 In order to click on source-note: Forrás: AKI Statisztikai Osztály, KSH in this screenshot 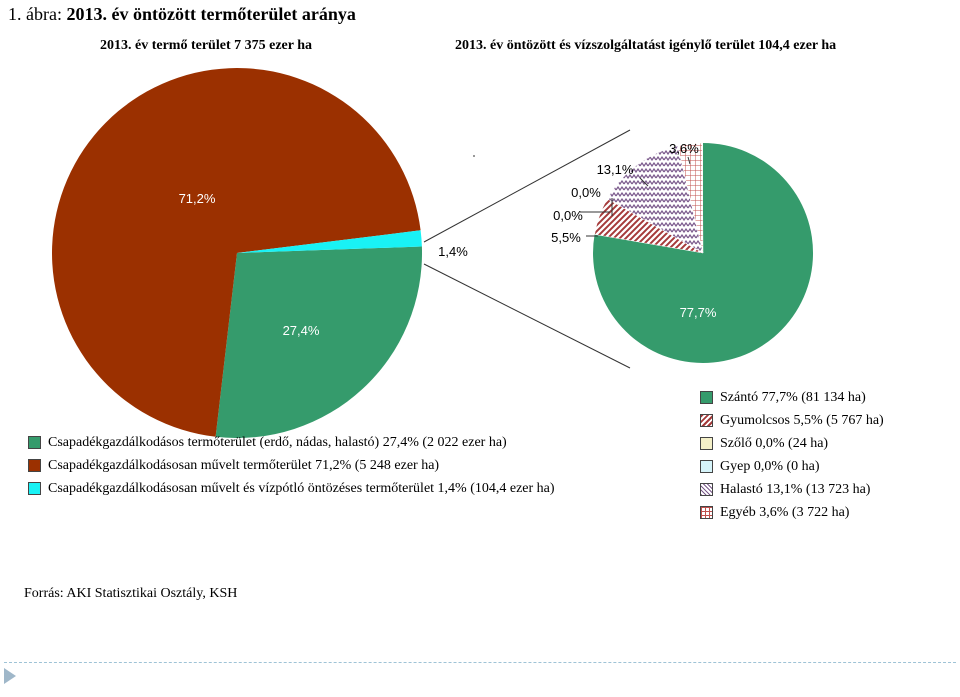, I will do `click(131, 593)`.